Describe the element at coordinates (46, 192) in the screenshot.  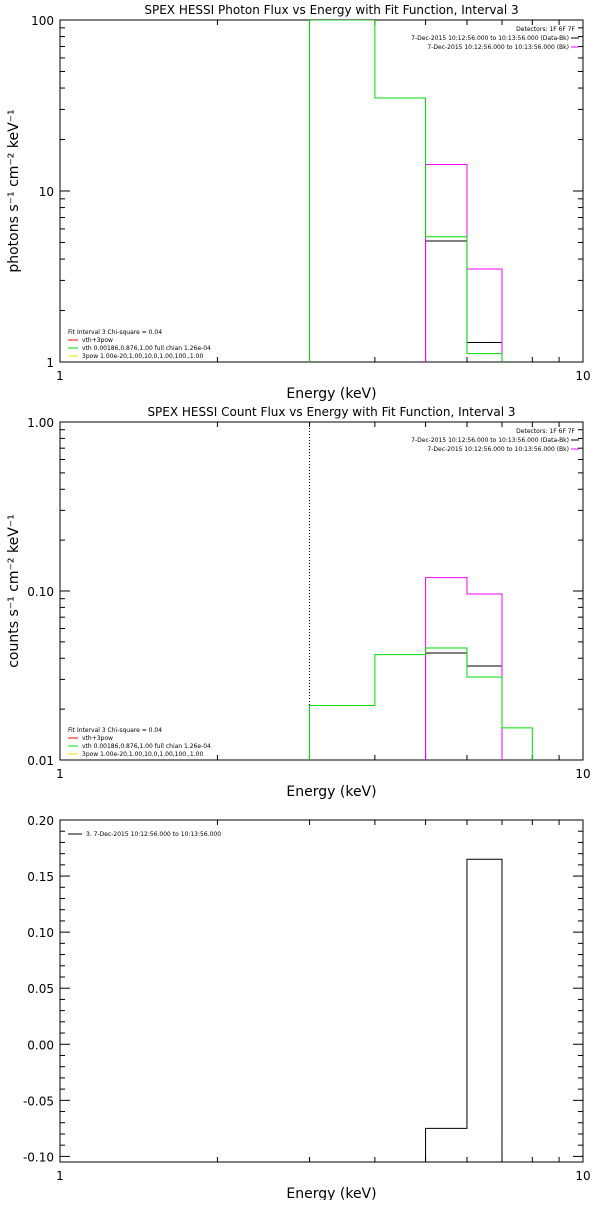
I see `y-tick-label: 10` at that location.